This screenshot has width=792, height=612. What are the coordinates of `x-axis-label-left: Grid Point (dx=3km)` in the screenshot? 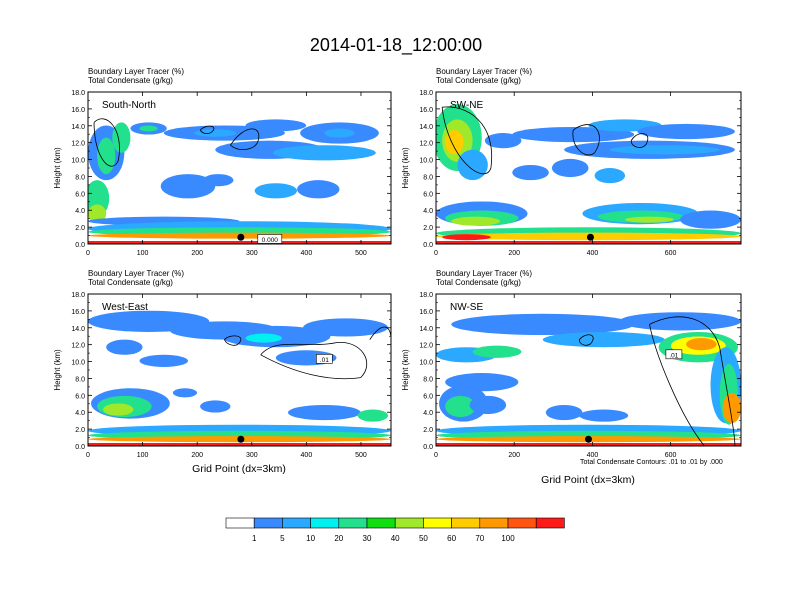 It's located at (239, 469).